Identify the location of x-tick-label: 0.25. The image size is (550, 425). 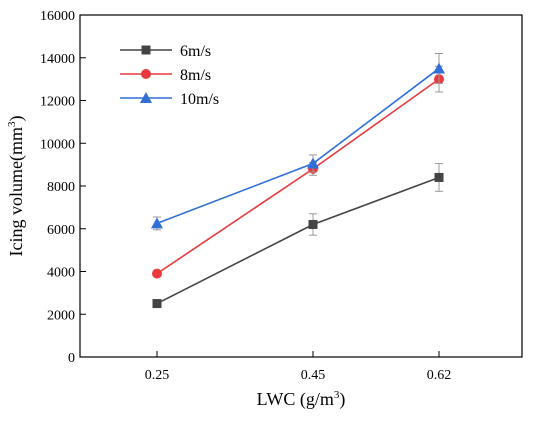
(157, 375).